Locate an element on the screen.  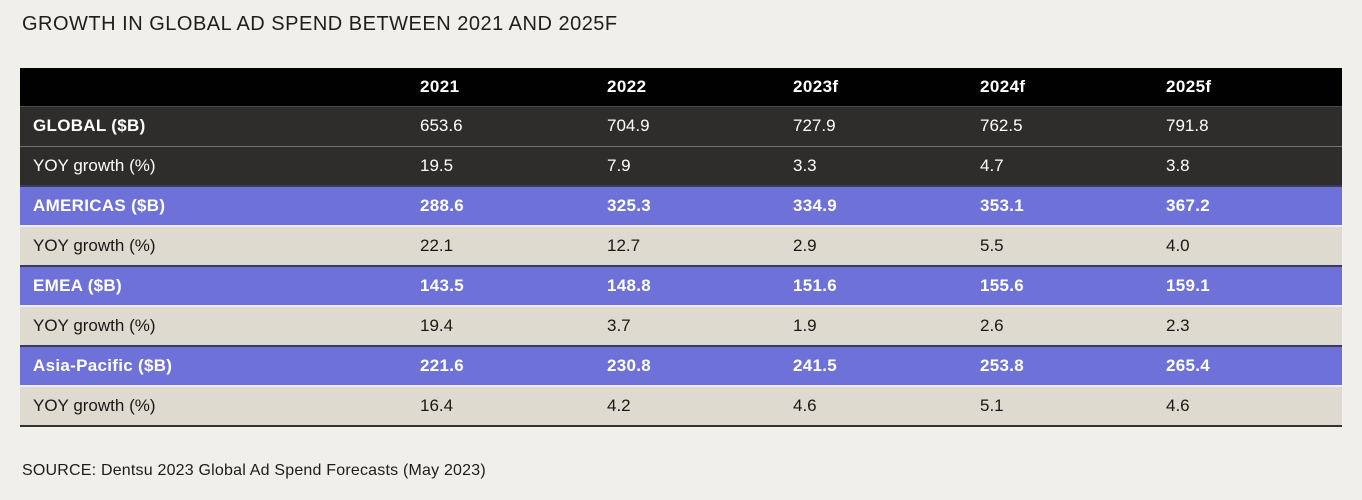
column-header-2023f: 2023f is located at coordinates (816, 86).